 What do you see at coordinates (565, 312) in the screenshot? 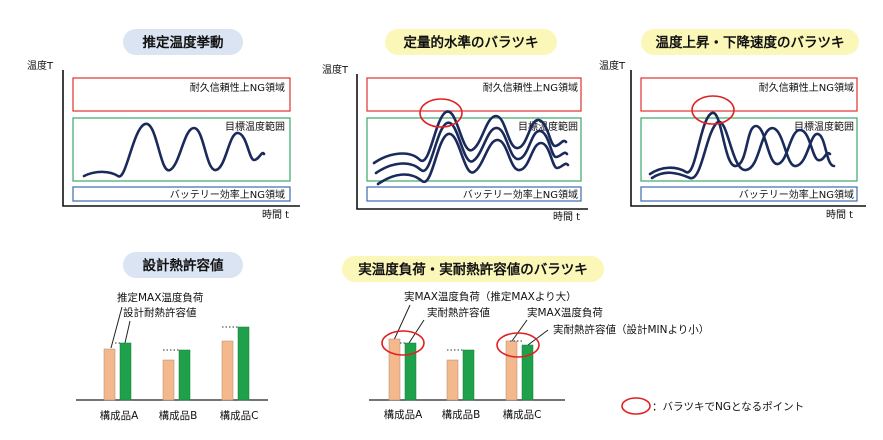
I see `label-c-actual-max-load: 実MAX温度負荷` at bounding box center [565, 312].